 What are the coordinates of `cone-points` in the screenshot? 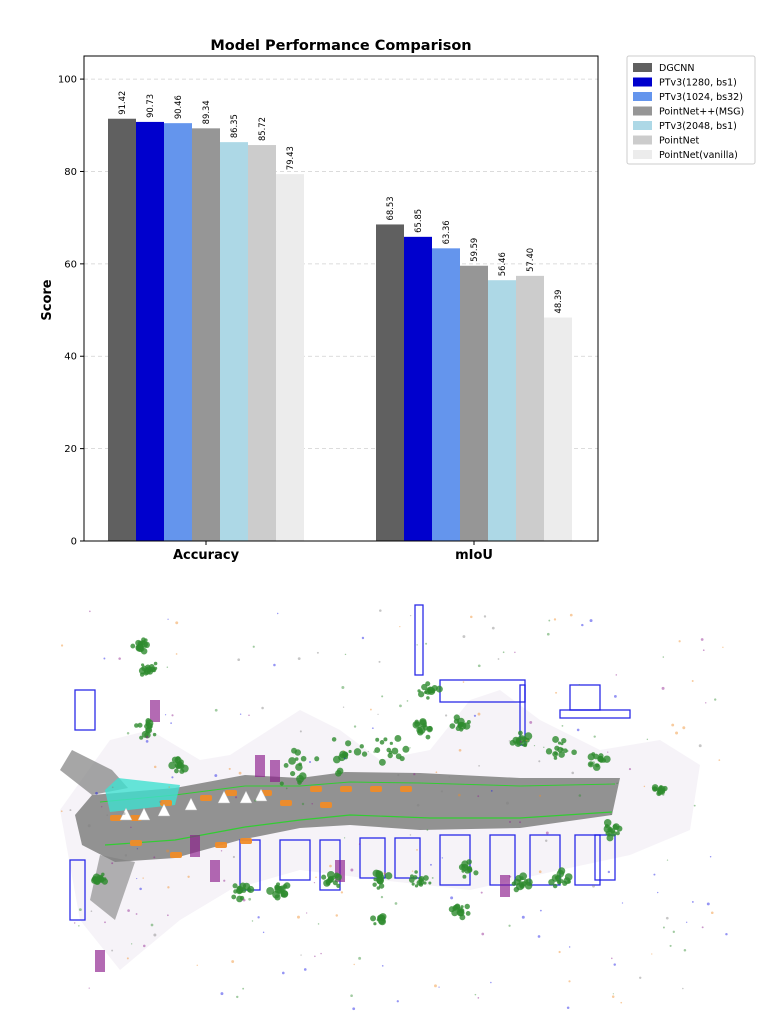 It's located at (164, 810).